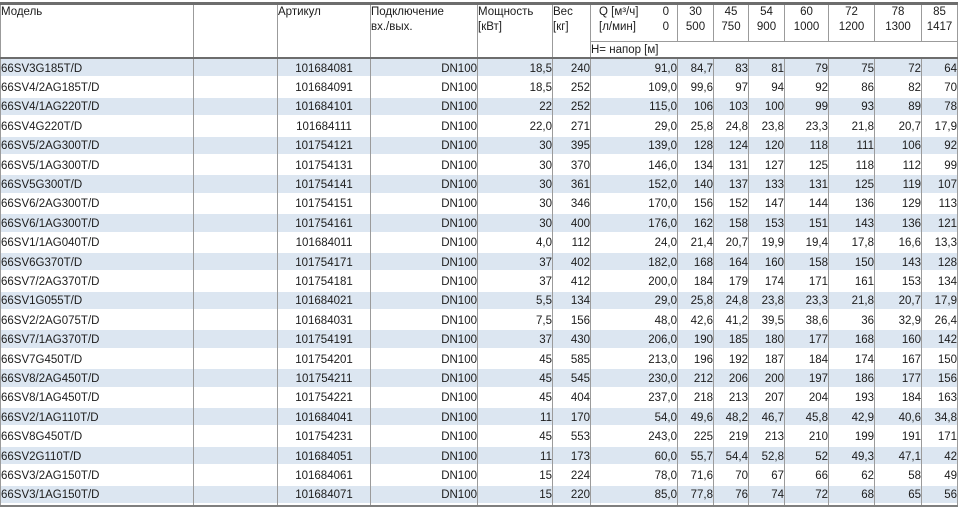 This screenshot has height=515, width=965. What do you see at coordinates (634, 165) in the screenshot?
I see `head-q0-cell: 146,0` at bounding box center [634, 165].